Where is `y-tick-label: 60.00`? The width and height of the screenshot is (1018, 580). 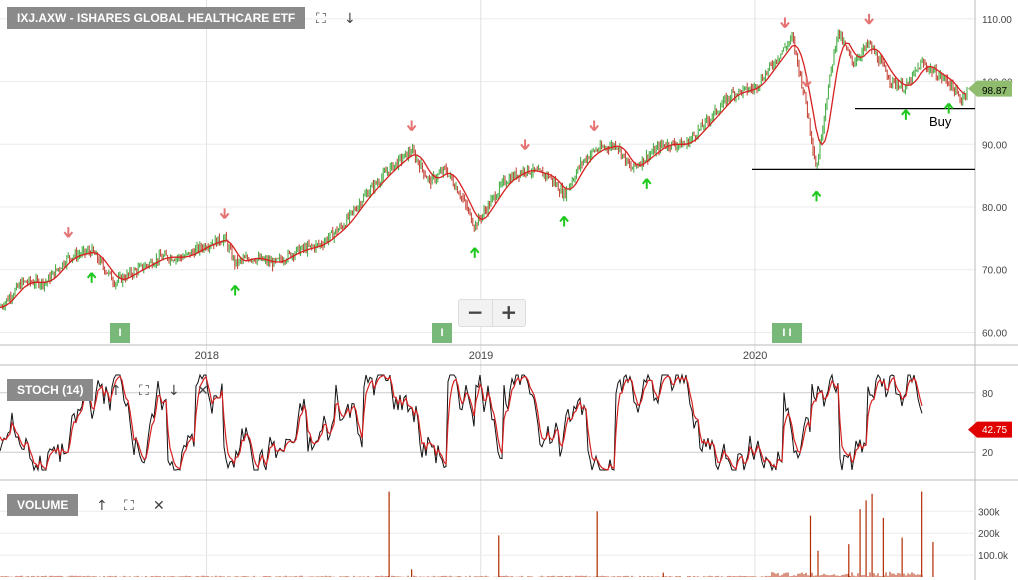
y-tick-label: 60.00 is located at coordinates (994, 333).